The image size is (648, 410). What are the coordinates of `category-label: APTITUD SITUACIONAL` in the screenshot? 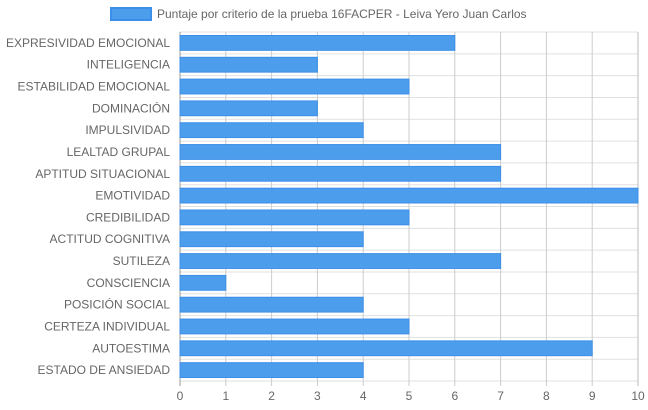 It's located at (102, 174).